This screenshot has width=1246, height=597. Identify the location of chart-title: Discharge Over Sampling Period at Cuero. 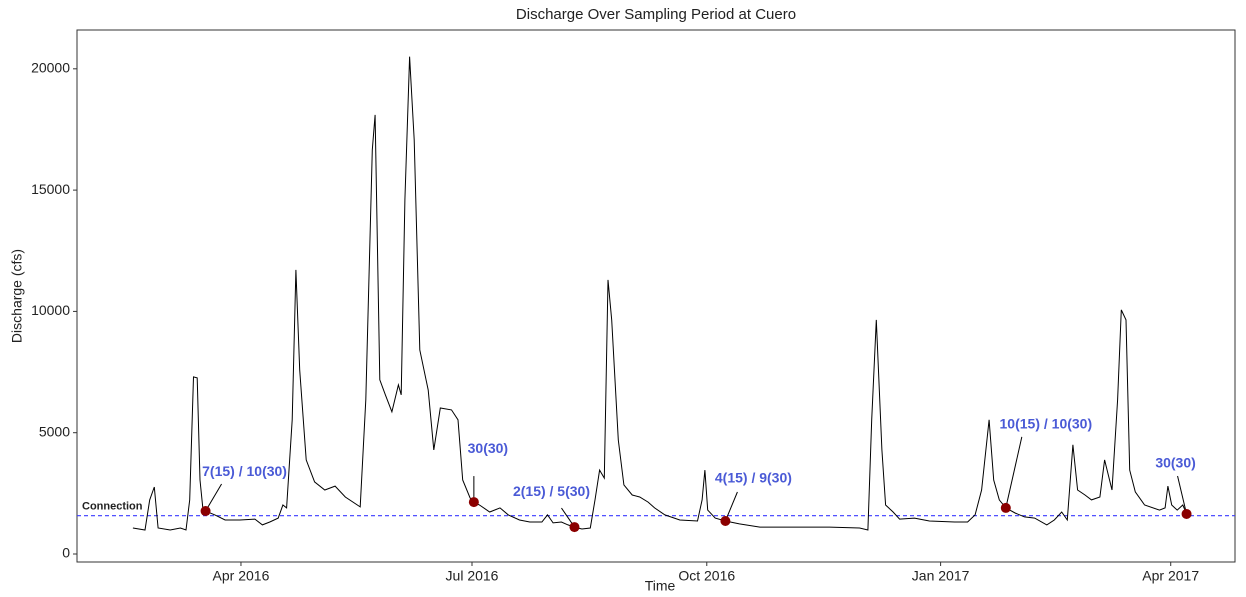
(656, 14).